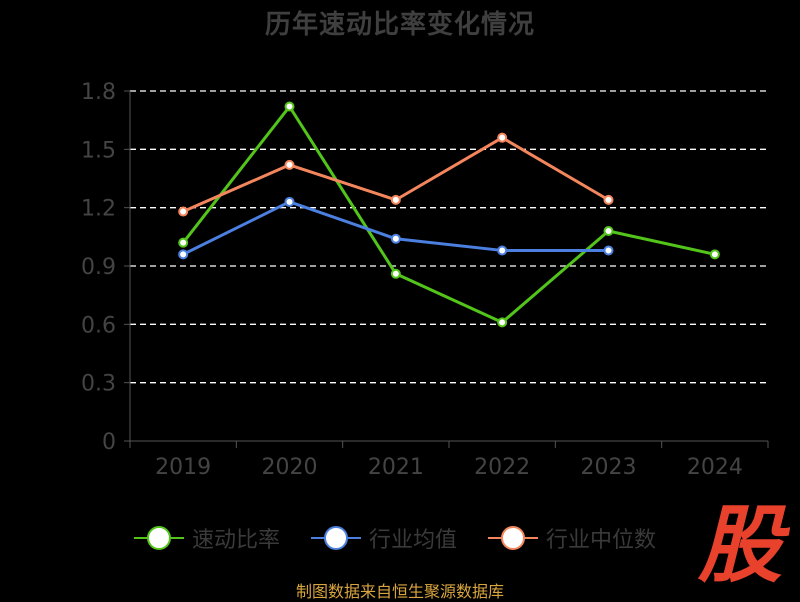  Describe the element at coordinates (396, 467) in the screenshot. I see `x-tick-label-2: 2021` at that location.